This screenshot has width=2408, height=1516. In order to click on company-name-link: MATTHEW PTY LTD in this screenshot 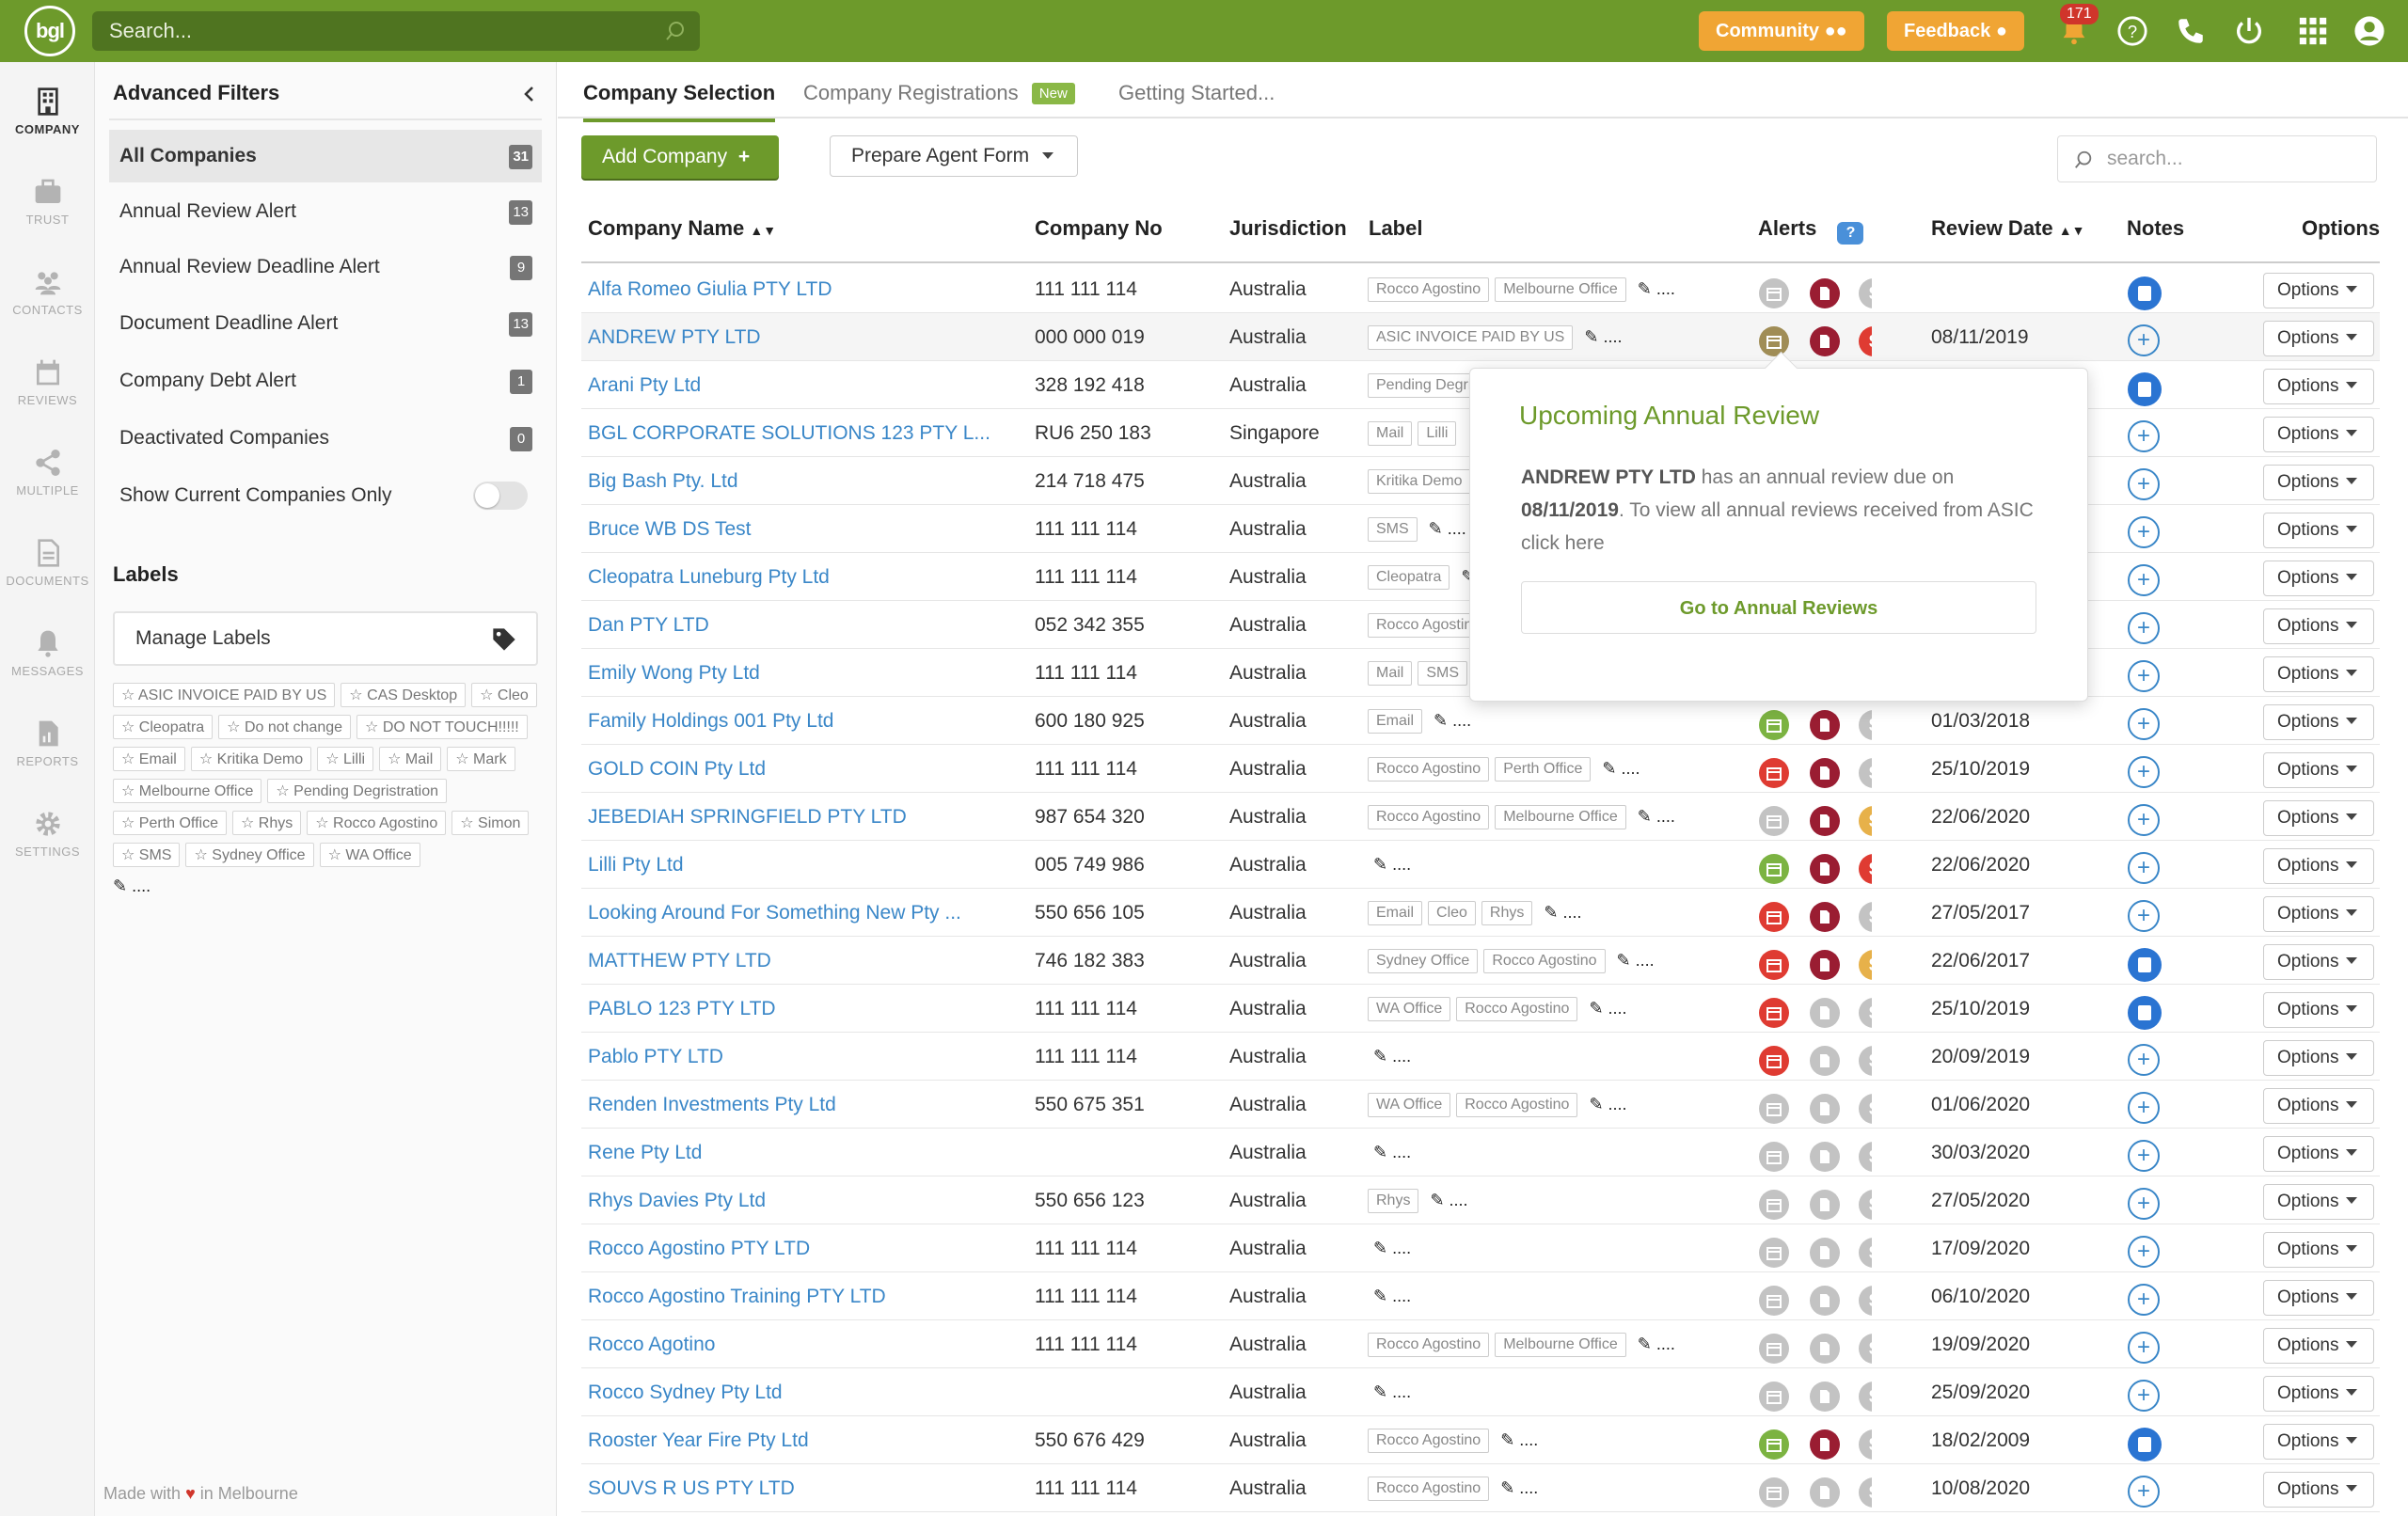, I will do `click(679, 960)`.